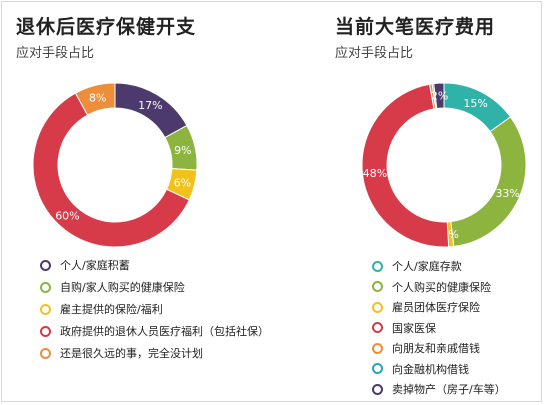 This screenshot has width=545, height=405. I want to click on legend-label: 个人购买的健康保险, so click(441, 287).